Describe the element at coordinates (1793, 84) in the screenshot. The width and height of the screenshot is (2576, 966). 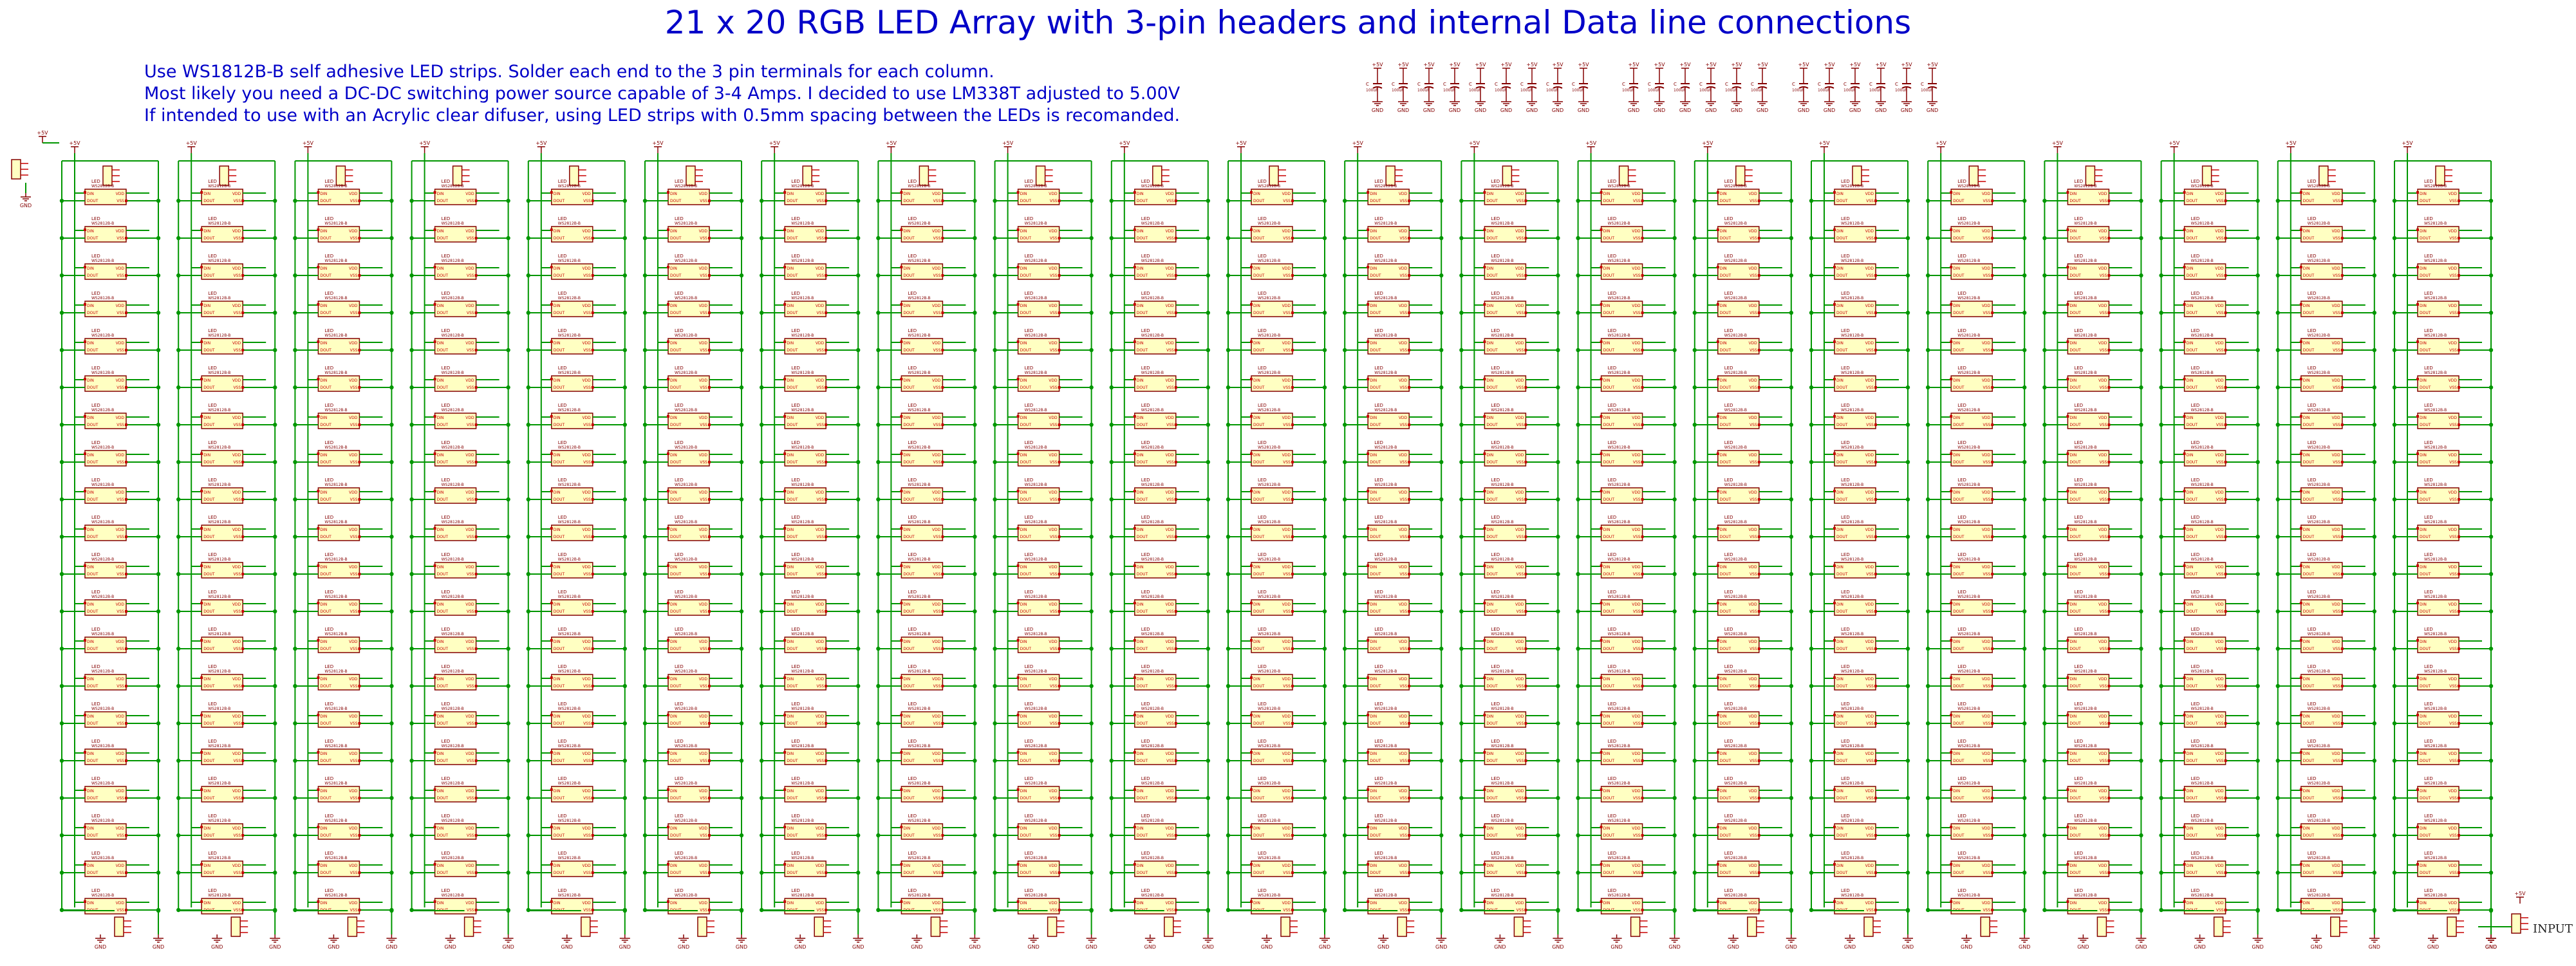
I see `cap-ref: C` at that location.